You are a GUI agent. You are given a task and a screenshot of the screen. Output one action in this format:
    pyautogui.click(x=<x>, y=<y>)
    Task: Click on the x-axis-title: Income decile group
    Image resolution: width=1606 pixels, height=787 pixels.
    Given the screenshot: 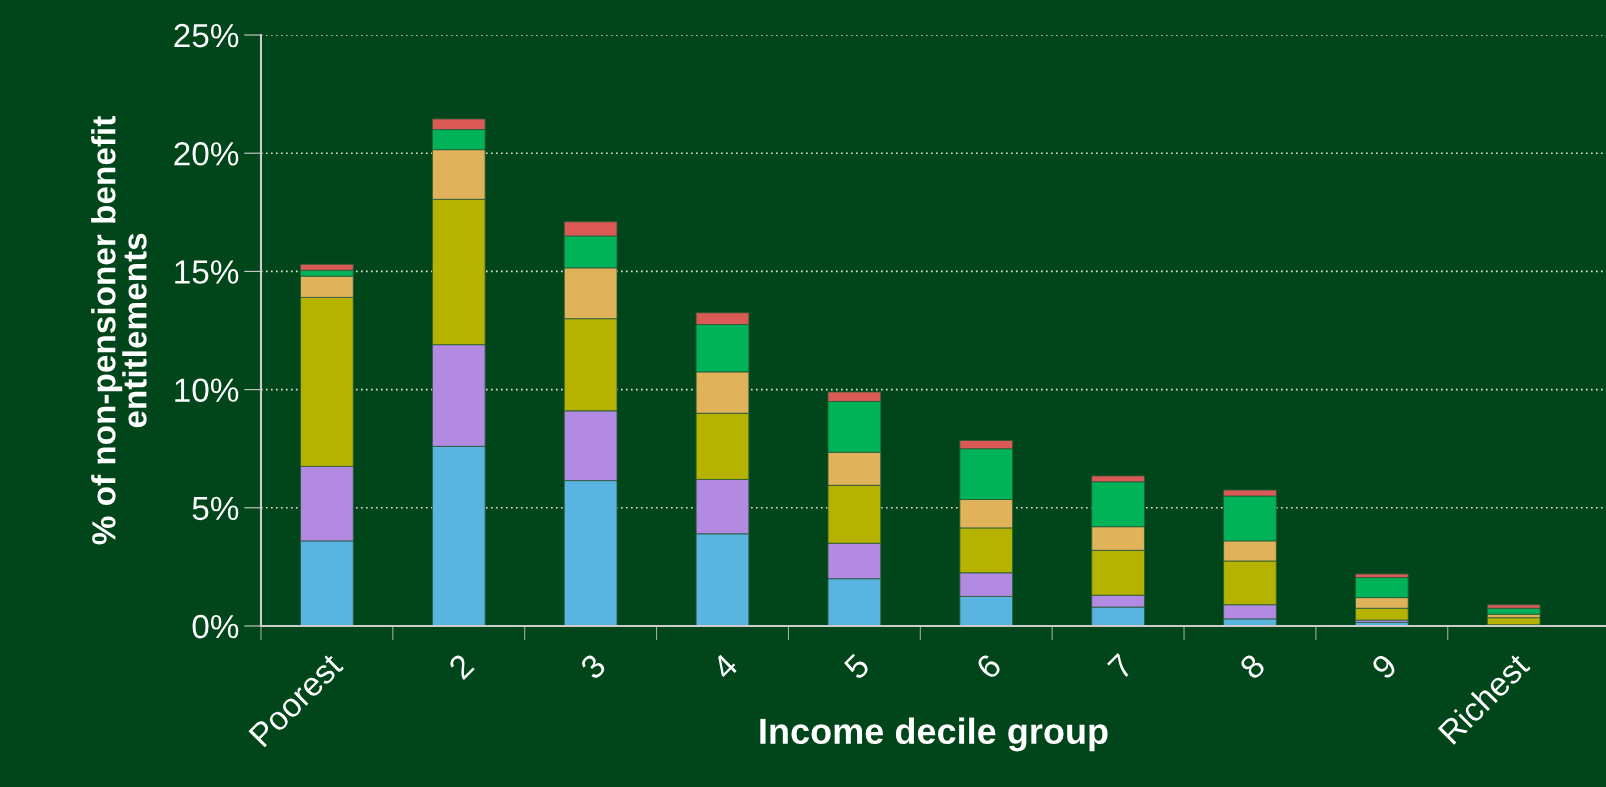 What is the action you would take?
    pyautogui.click(x=934, y=734)
    